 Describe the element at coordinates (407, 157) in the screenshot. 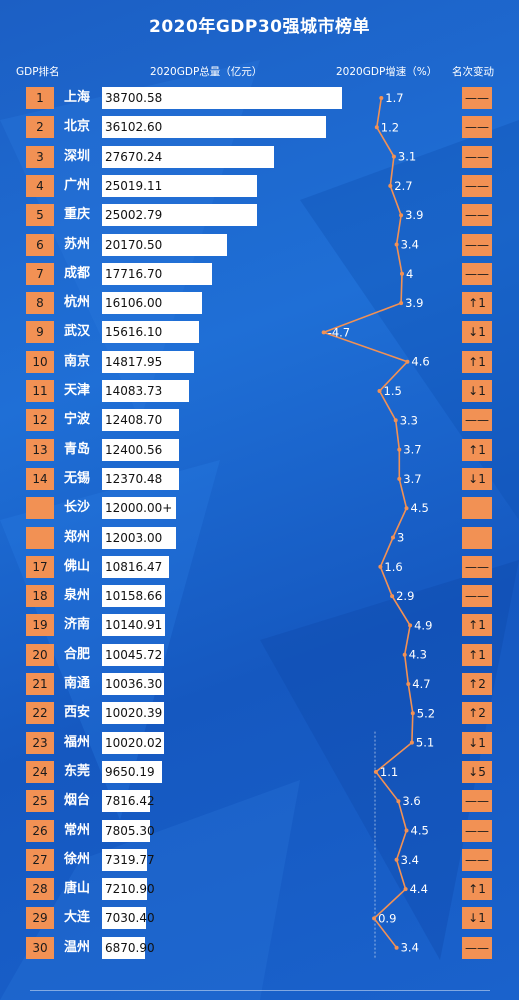

I see `growth-value-label: 3.1` at that location.